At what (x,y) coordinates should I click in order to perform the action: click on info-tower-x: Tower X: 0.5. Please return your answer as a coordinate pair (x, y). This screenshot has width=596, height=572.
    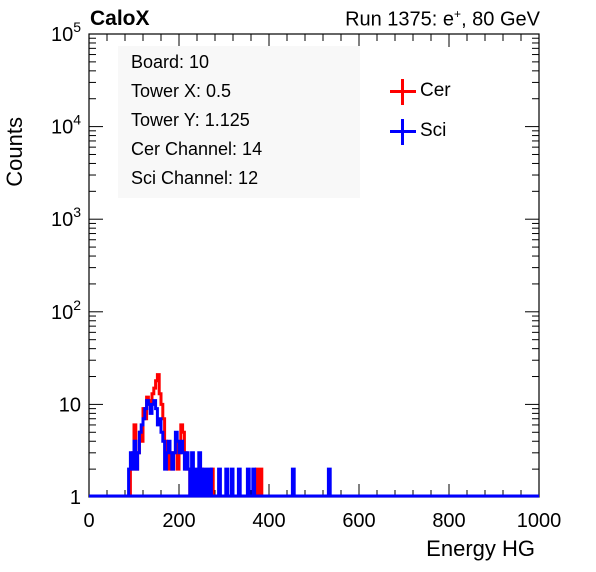
    Looking at the image, I should click on (181, 91).